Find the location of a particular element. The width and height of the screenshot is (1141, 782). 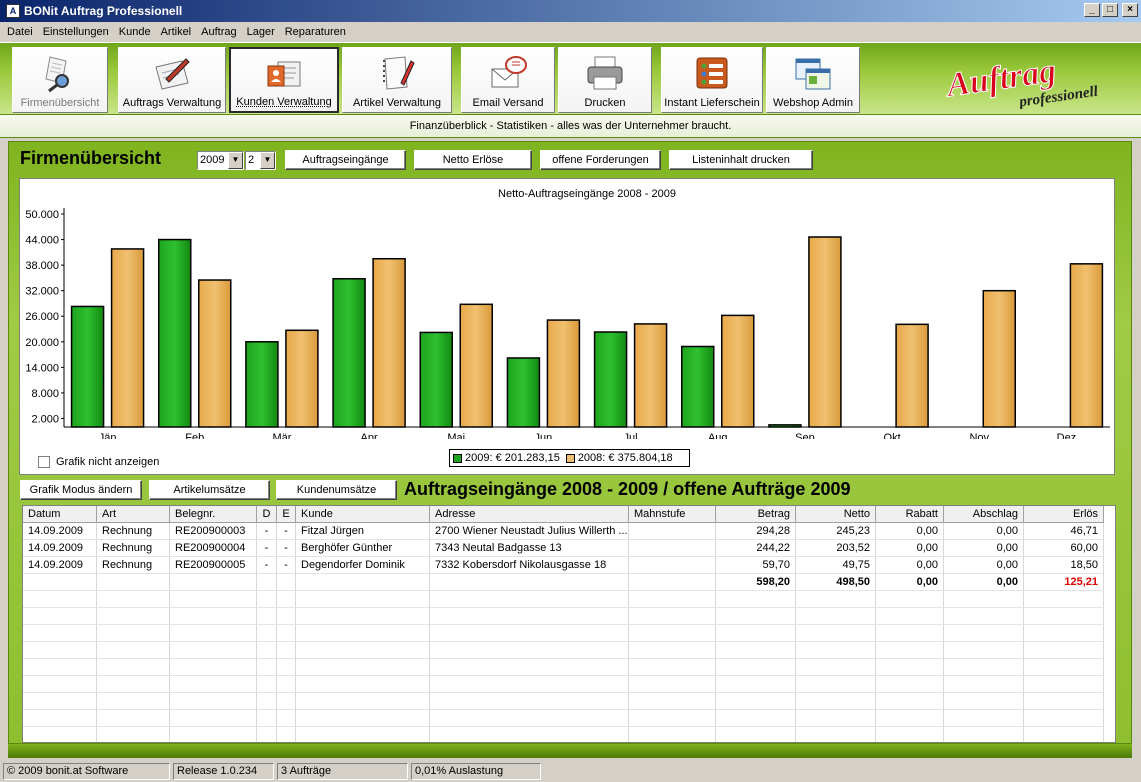

toolbar-label: Webshop Admin is located at coordinates (813, 103).